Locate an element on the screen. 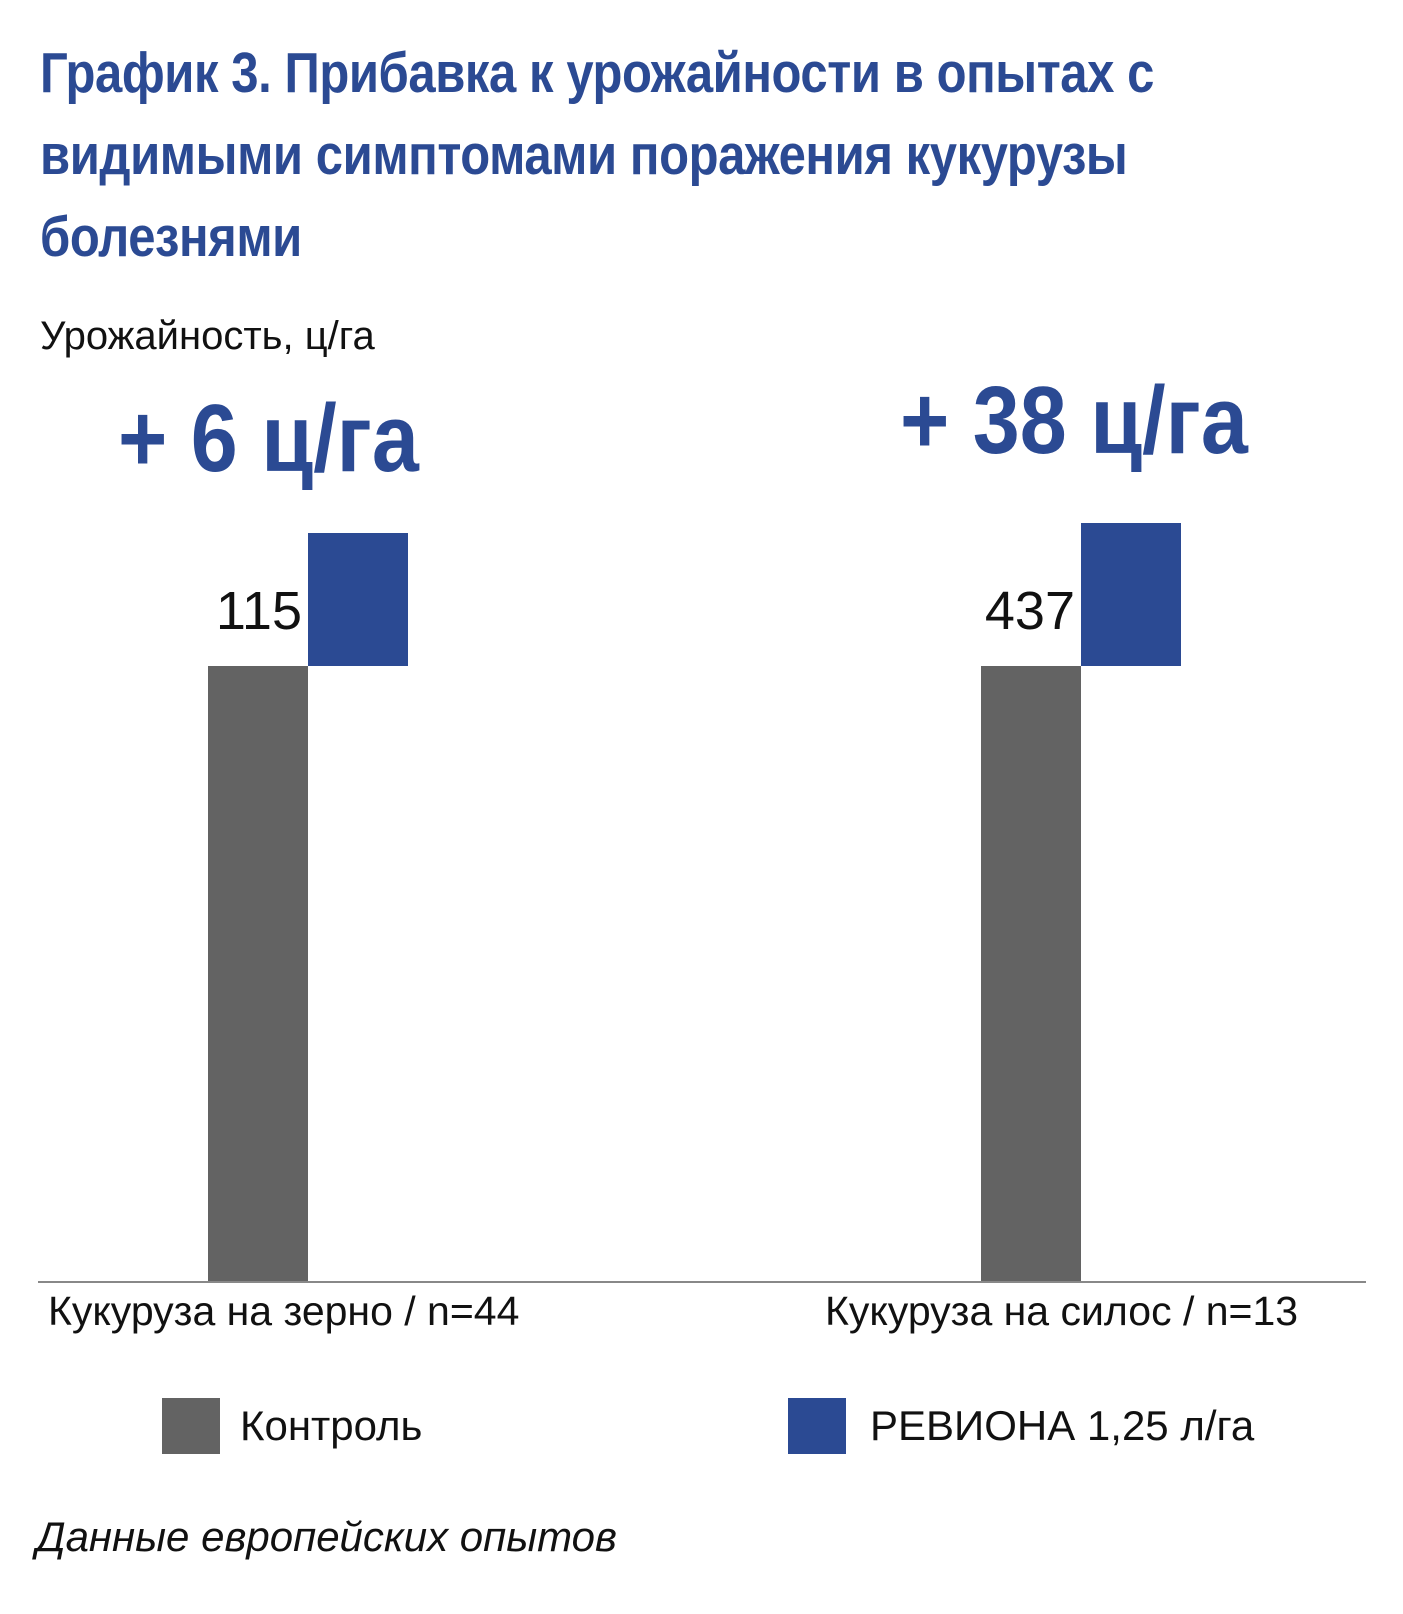 The height and width of the screenshot is (1614, 1403). increase-label-silage: + 38 ц/га is located at coordinates (1074, 420).